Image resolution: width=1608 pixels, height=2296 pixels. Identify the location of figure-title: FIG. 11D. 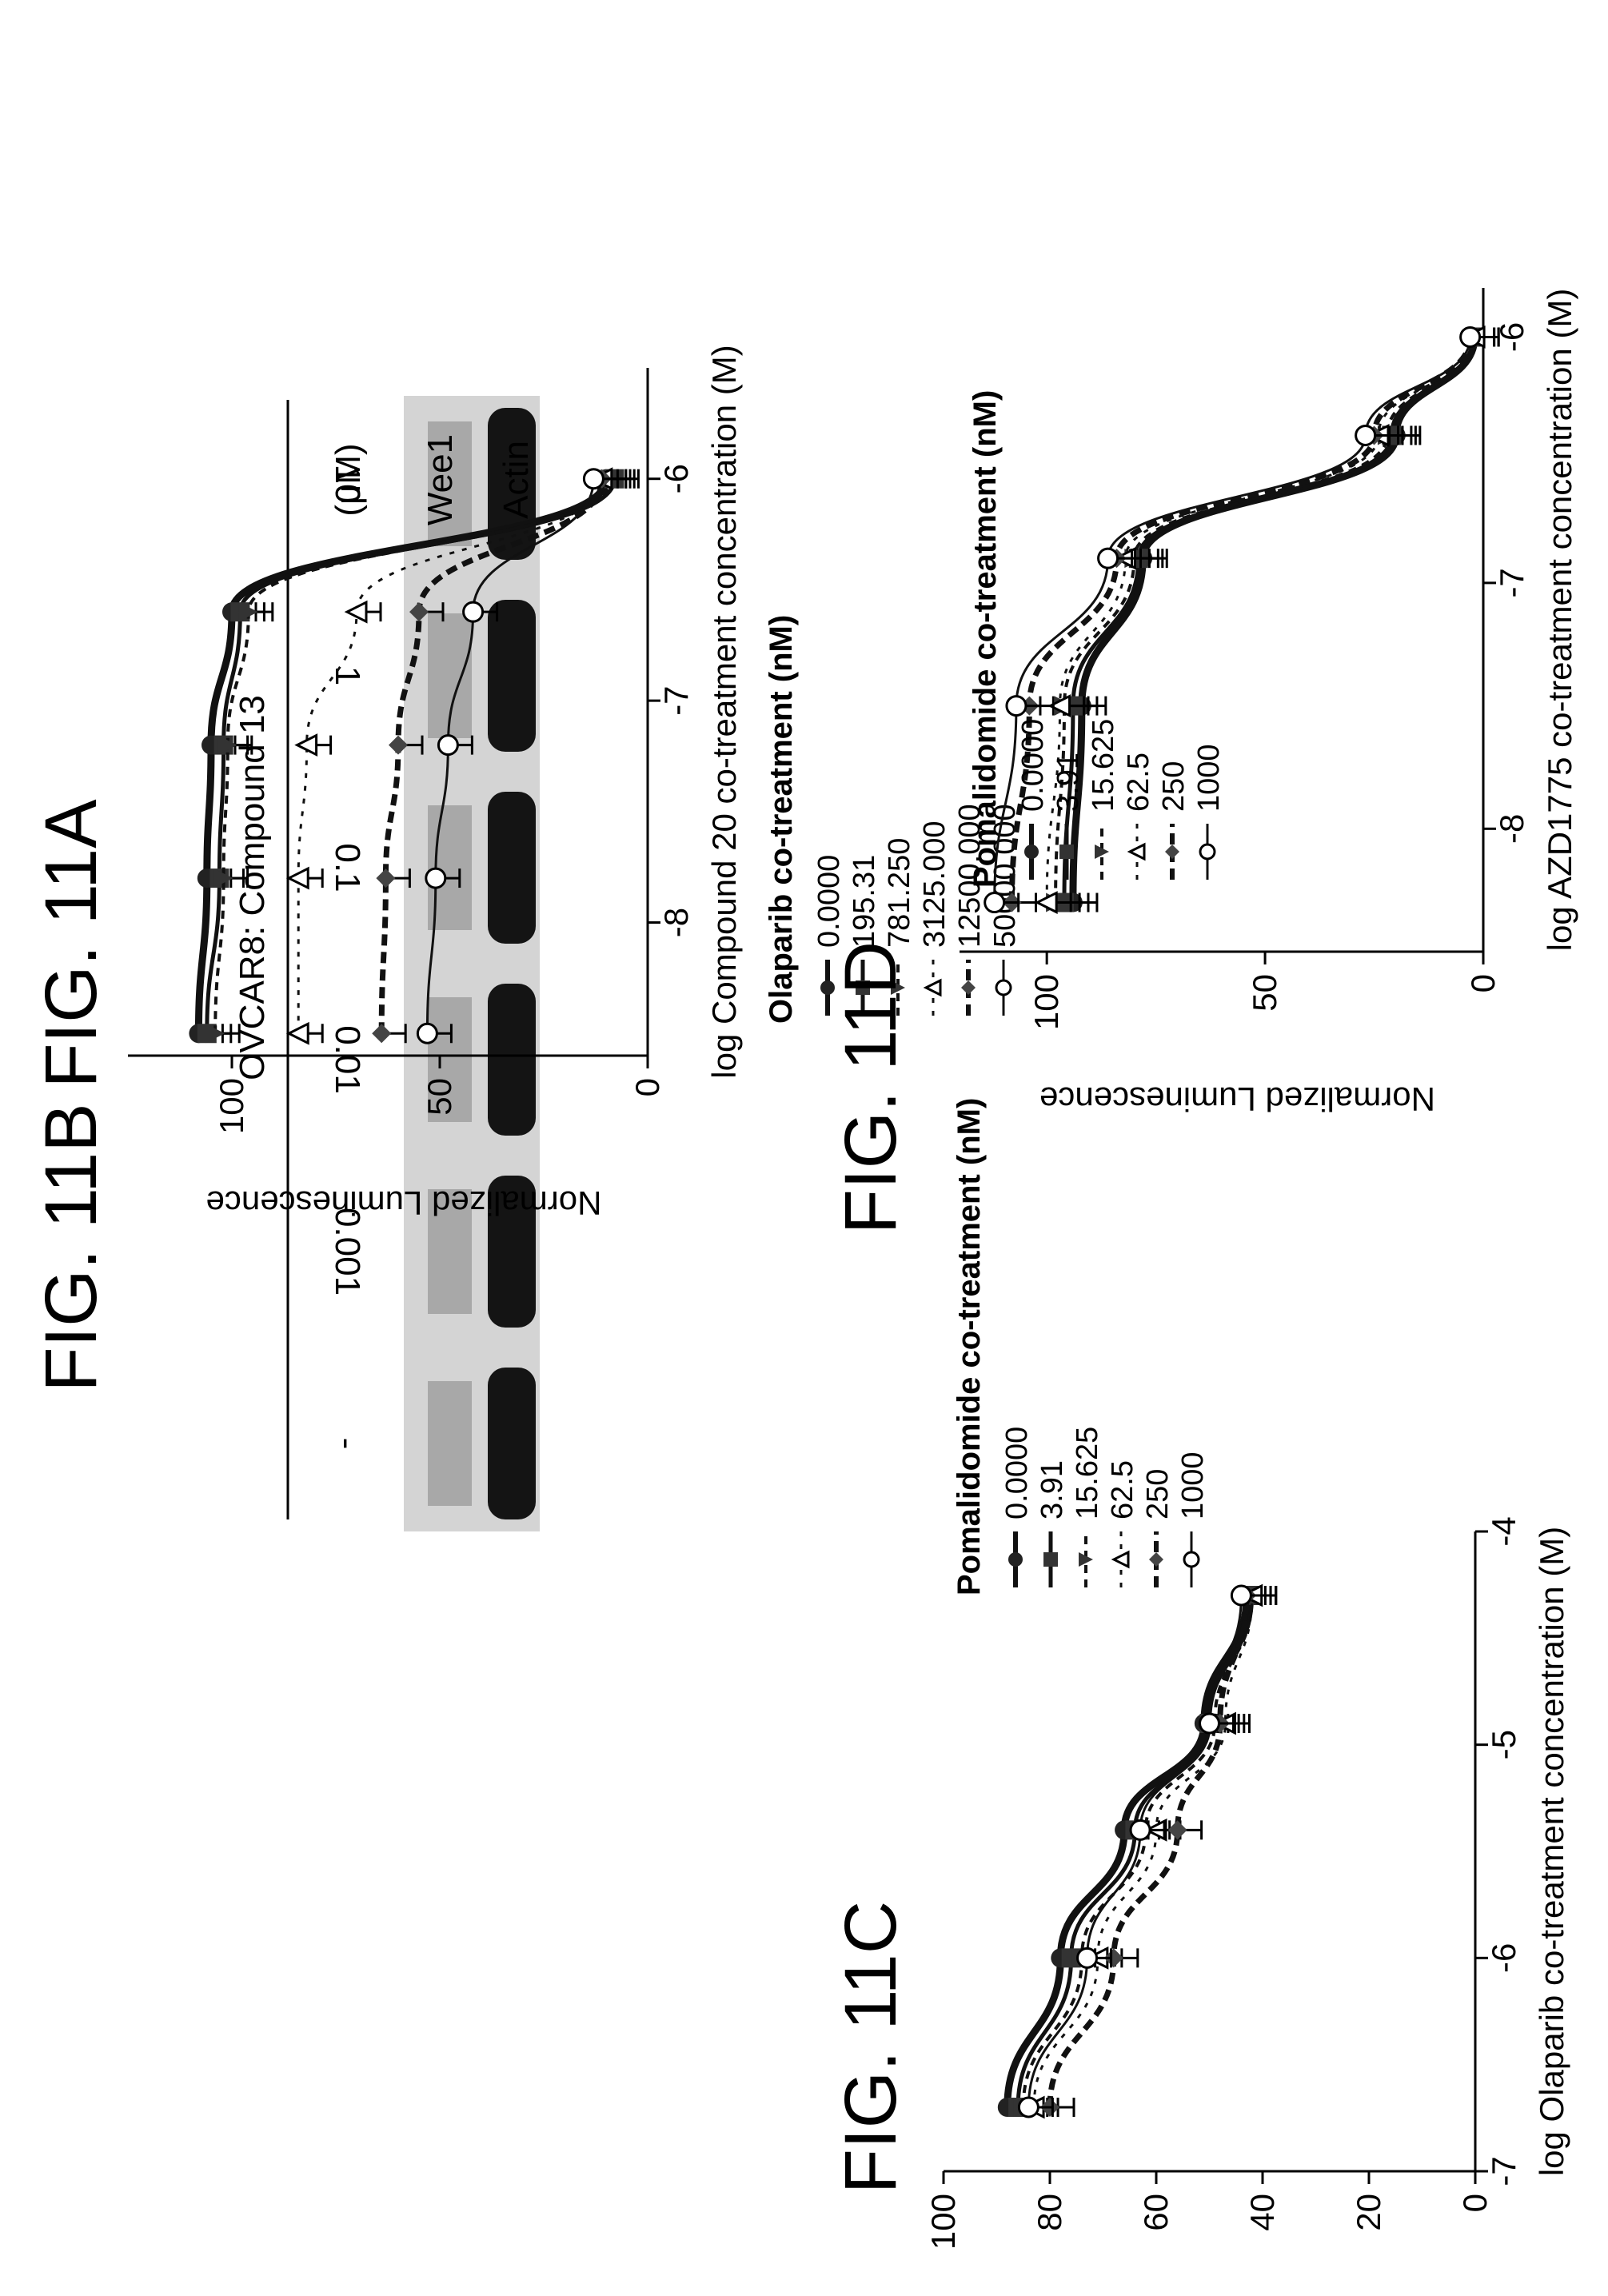
(871, 1088).